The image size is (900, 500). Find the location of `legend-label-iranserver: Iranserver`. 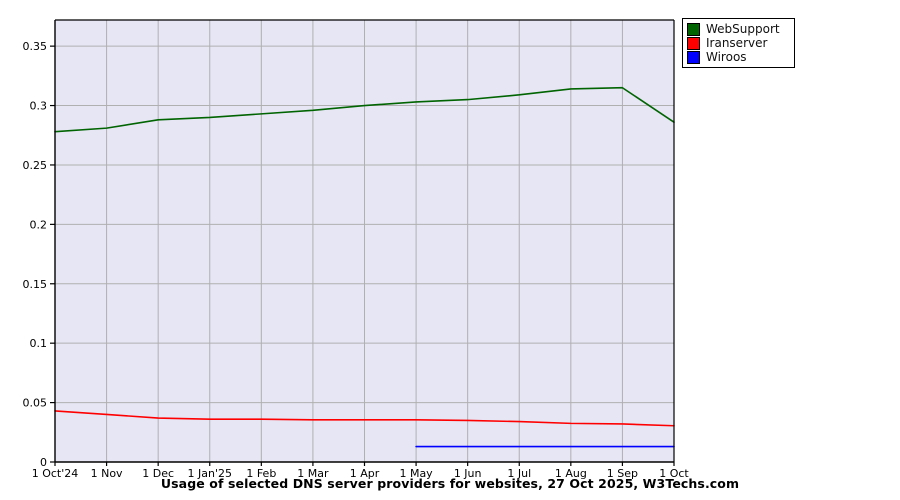

legend-label-iranserver: Iranserver is located at coordinates (737, 43).